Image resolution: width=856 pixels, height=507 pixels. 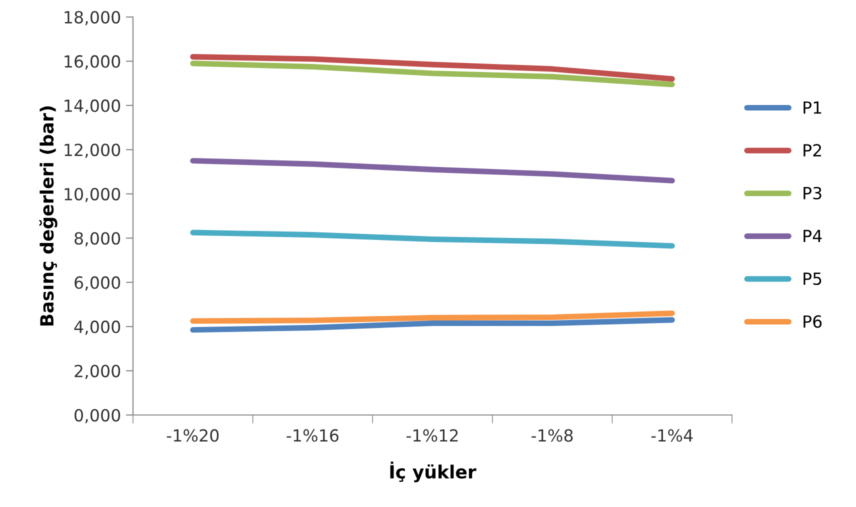 I want to click on legend-label: P1, so click(x=813, y=107).